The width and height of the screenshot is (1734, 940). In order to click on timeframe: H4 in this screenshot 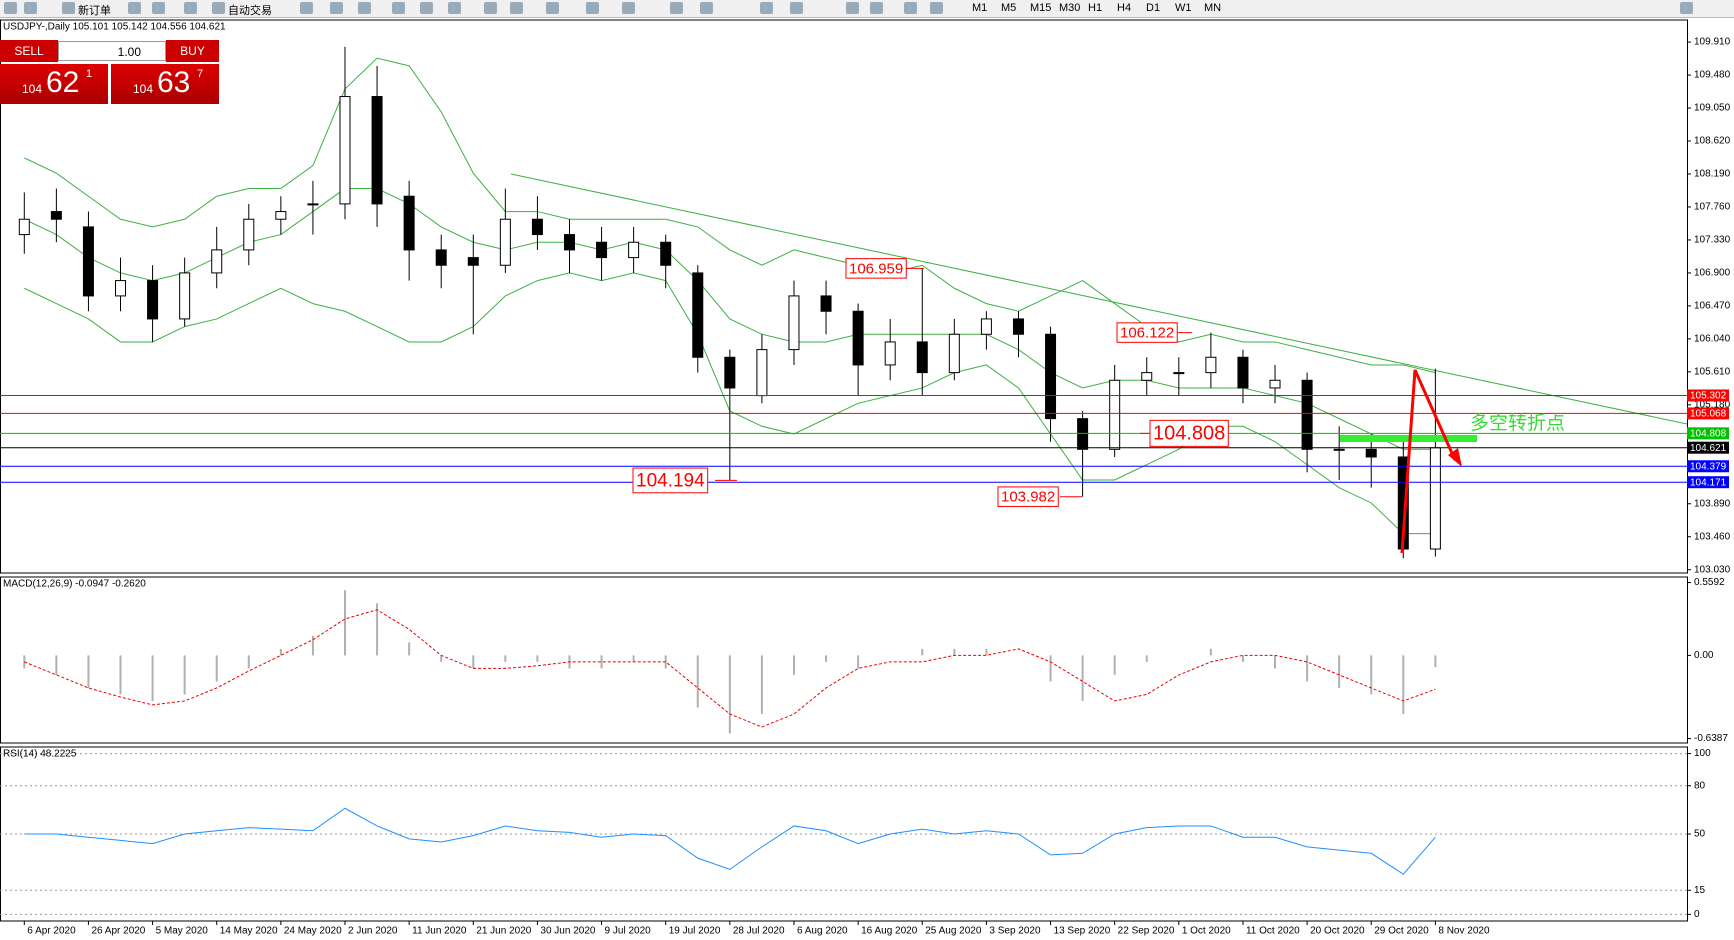, I will do `click(1124, 8)`.